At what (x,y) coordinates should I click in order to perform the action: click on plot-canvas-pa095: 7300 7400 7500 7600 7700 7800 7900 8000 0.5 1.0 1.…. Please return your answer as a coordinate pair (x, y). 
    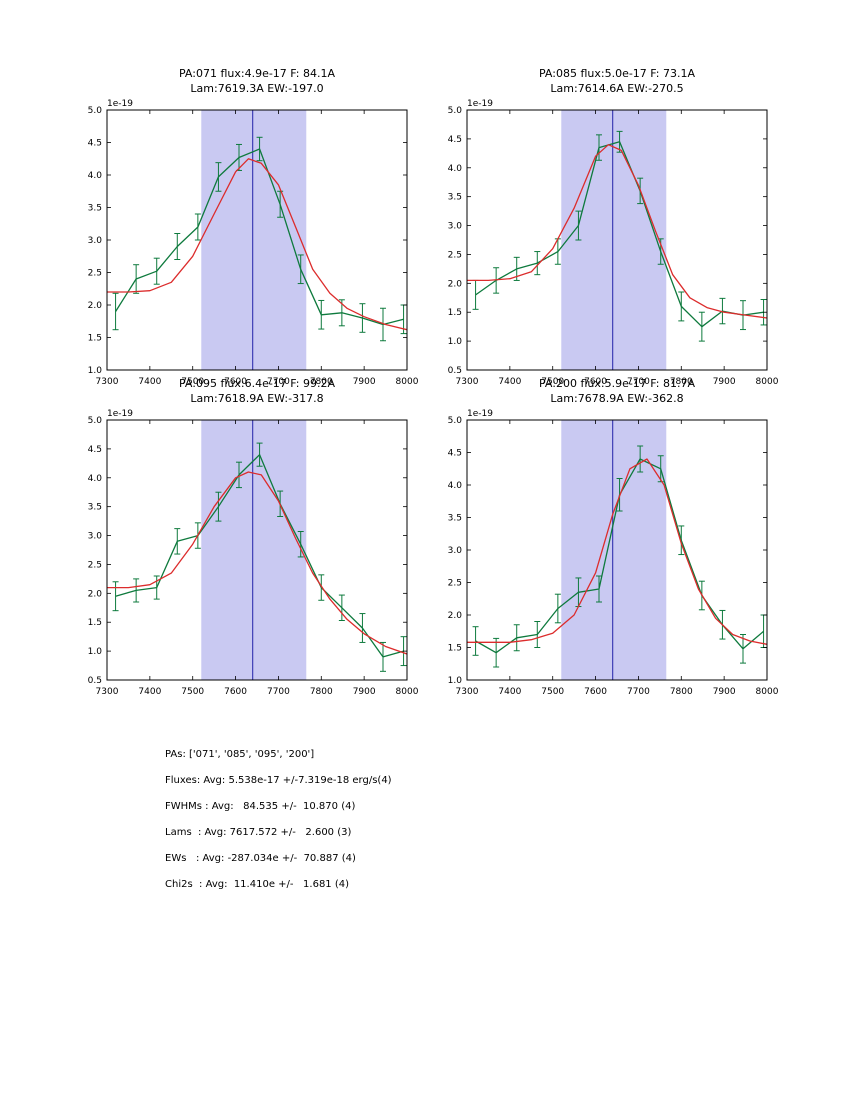
    Looking at the image, I should click on (253, 553).